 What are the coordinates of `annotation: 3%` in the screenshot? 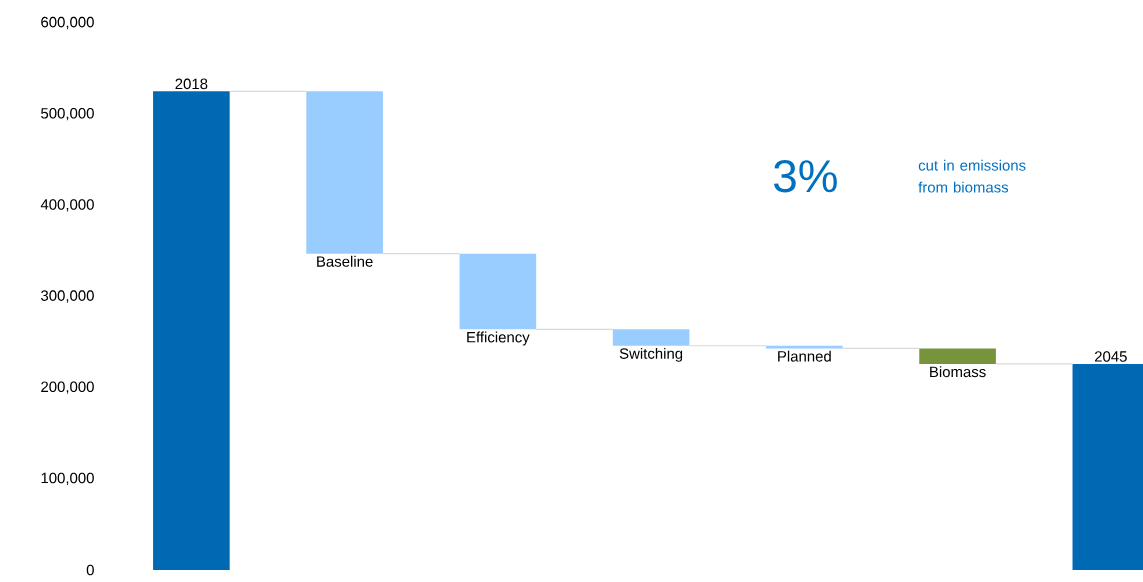 It's located at (805, 176).